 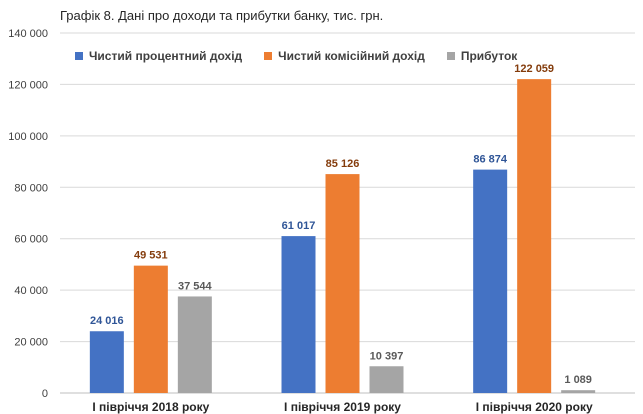 I want to click on data-label: 85 126, so click(x=343, y=164).